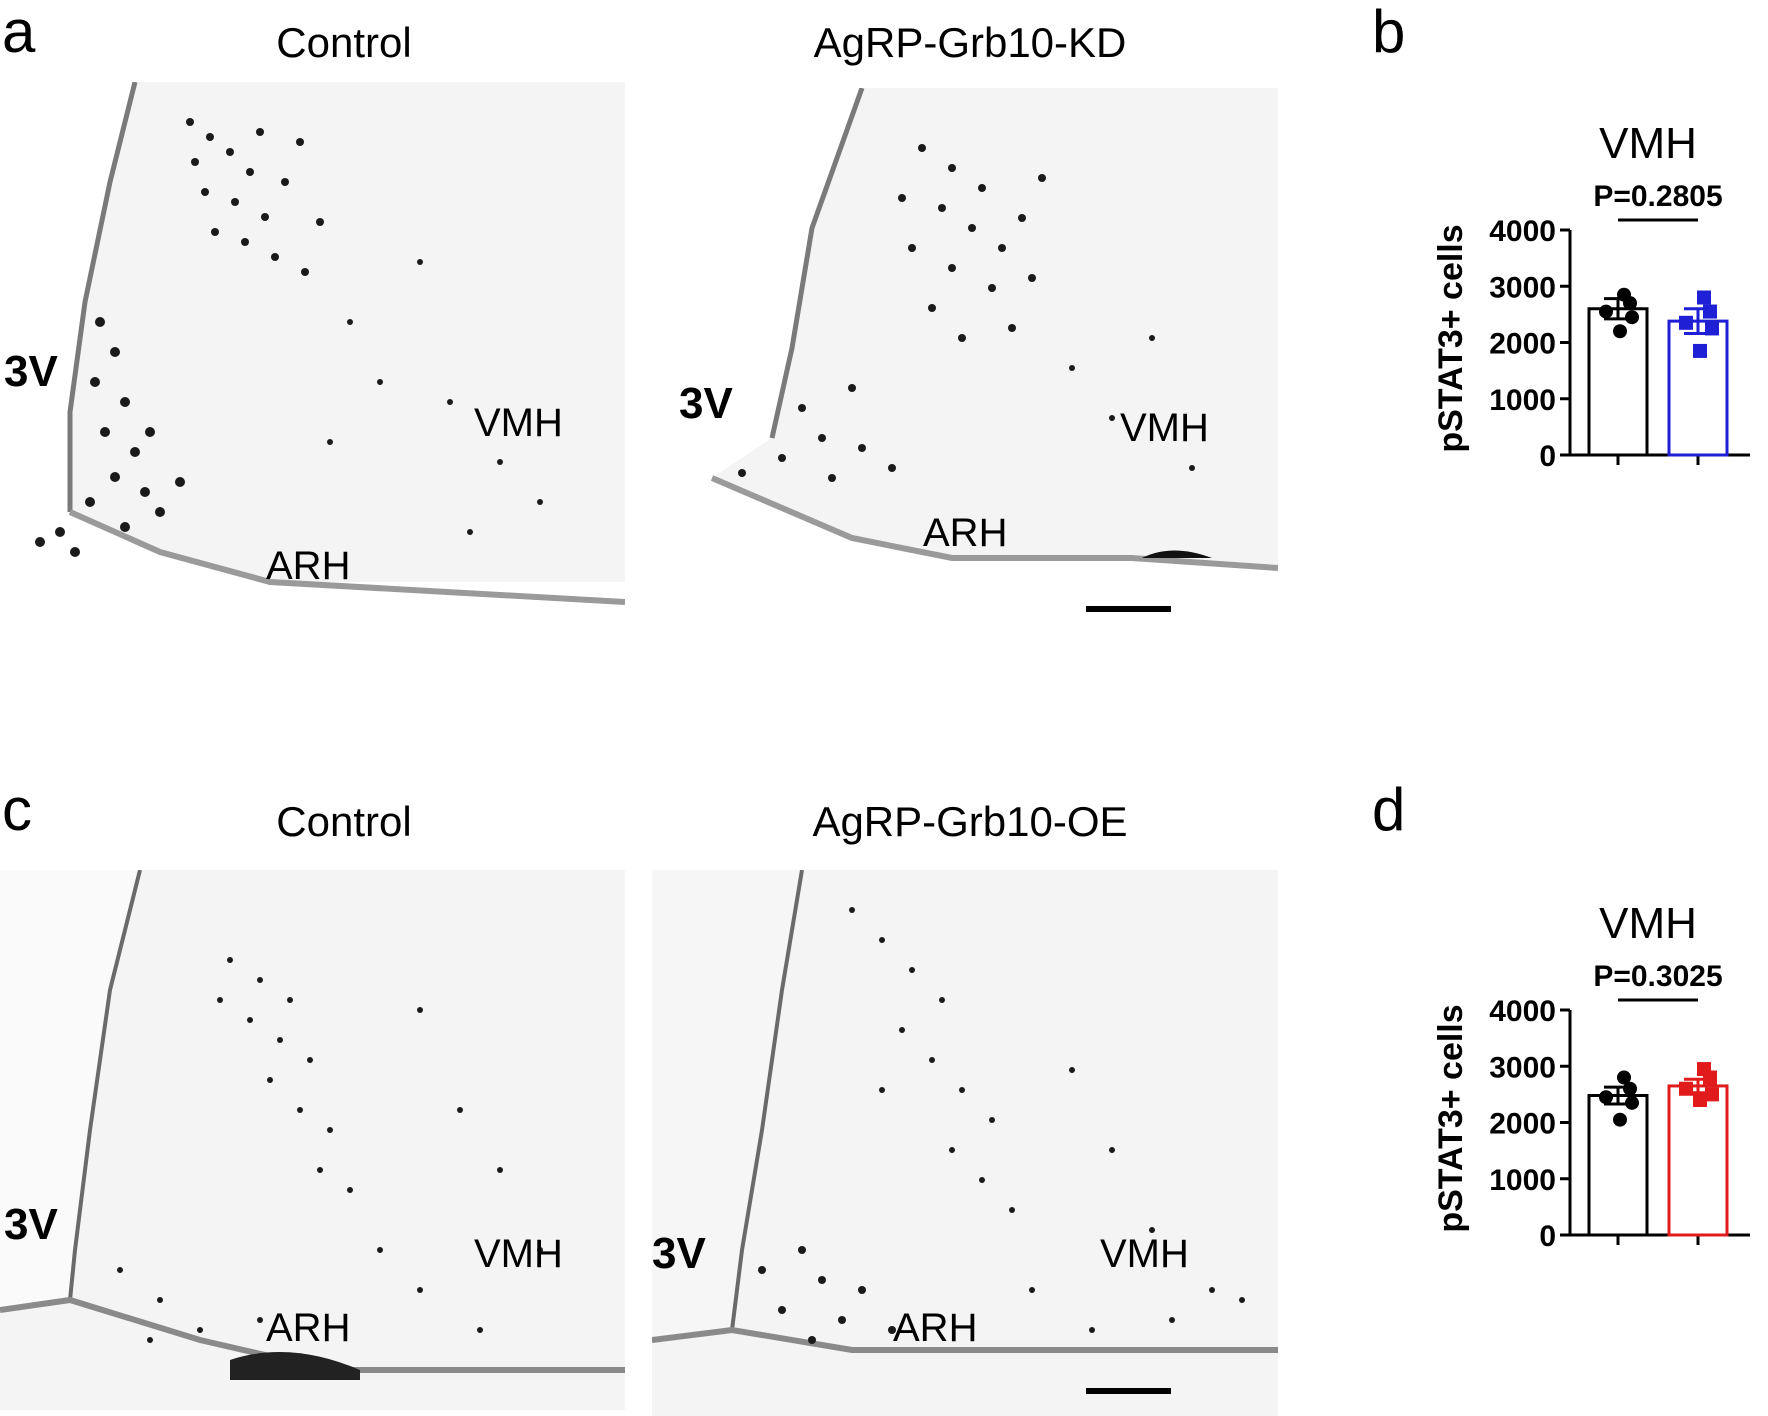 The width and height of the screenshot is (1768, 1416). What do you see at coordinates (1657, 196) in the screenshot?
I see `p-value-annotation: P=0.2805` at bounding box center [1657, 196].